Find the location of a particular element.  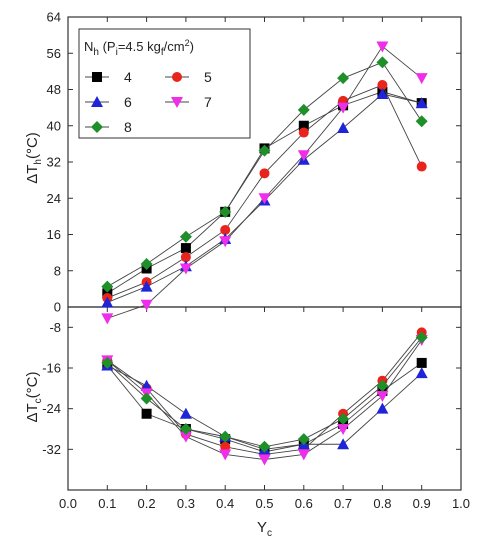

legend-entry-7: 7 is located at coordinates (188, 102).